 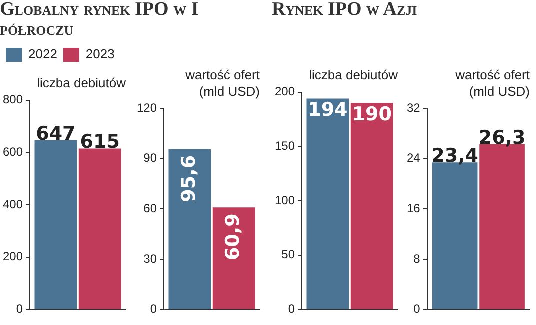 What do you see at coordinates (13, 204) in the screenshot?
I see `y-tick-label: 400` at bounding box center [13, 204].